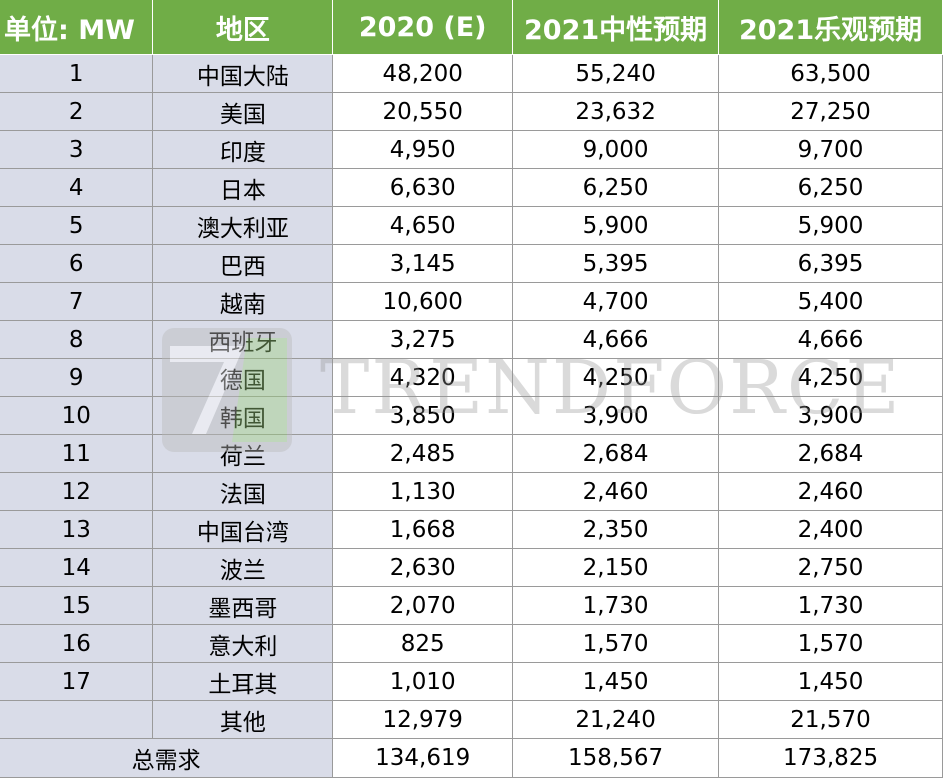 The image size is (943, 778). Describe the element at coordinates (77, 681) in the screenshot. I see `rank-cell: 17` at that location.